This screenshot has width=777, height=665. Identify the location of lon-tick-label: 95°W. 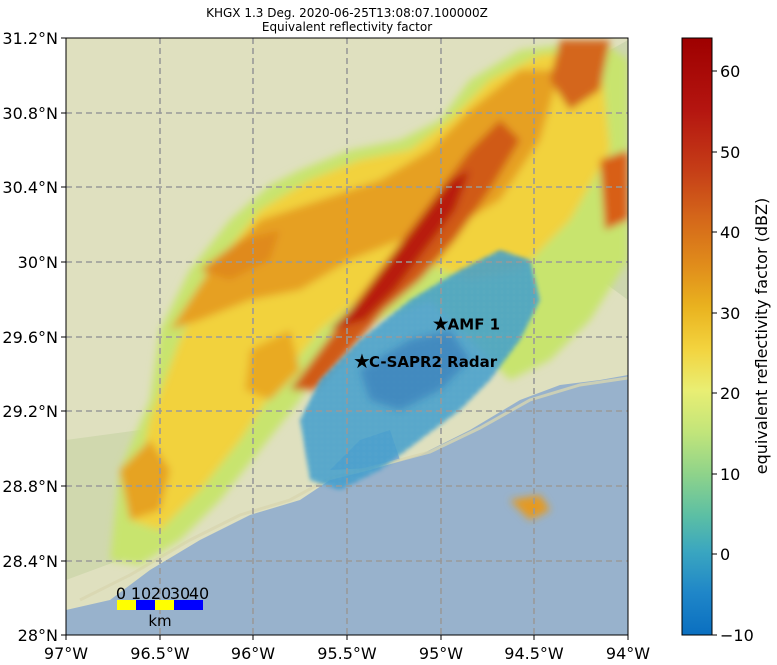
(441, 653).